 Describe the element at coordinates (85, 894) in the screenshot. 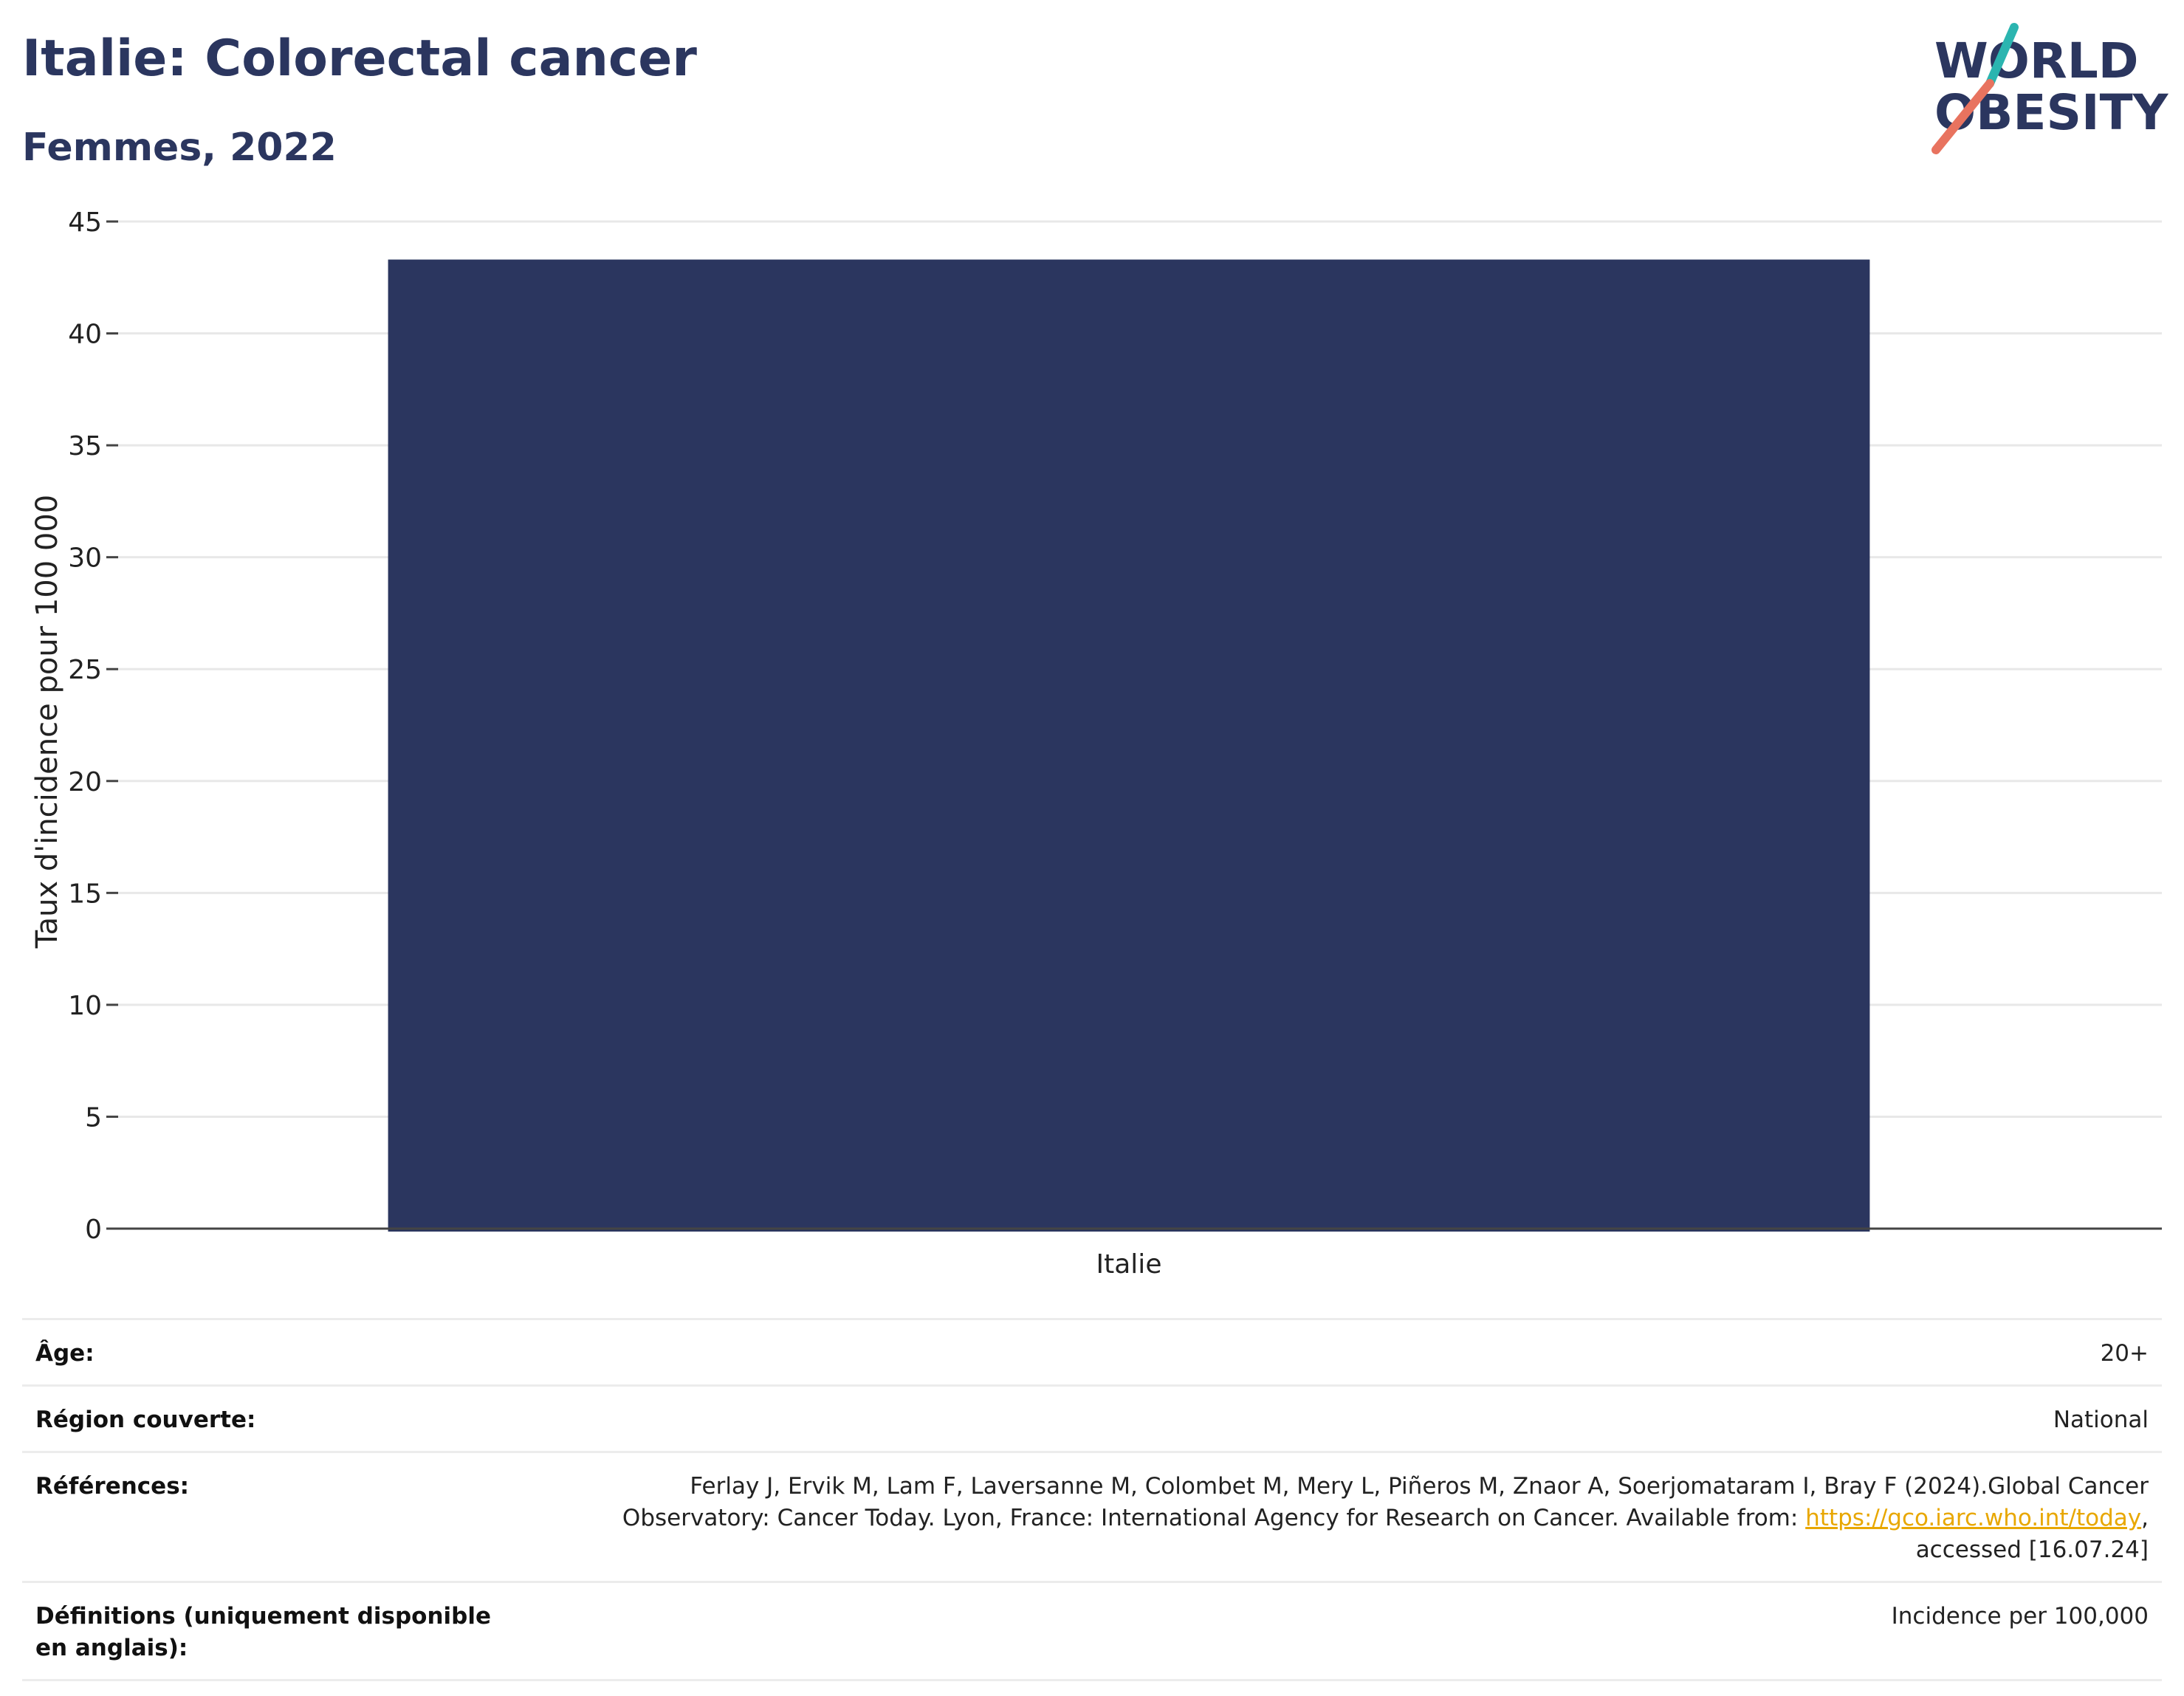

I see `y-tick-label: 15` at that location.